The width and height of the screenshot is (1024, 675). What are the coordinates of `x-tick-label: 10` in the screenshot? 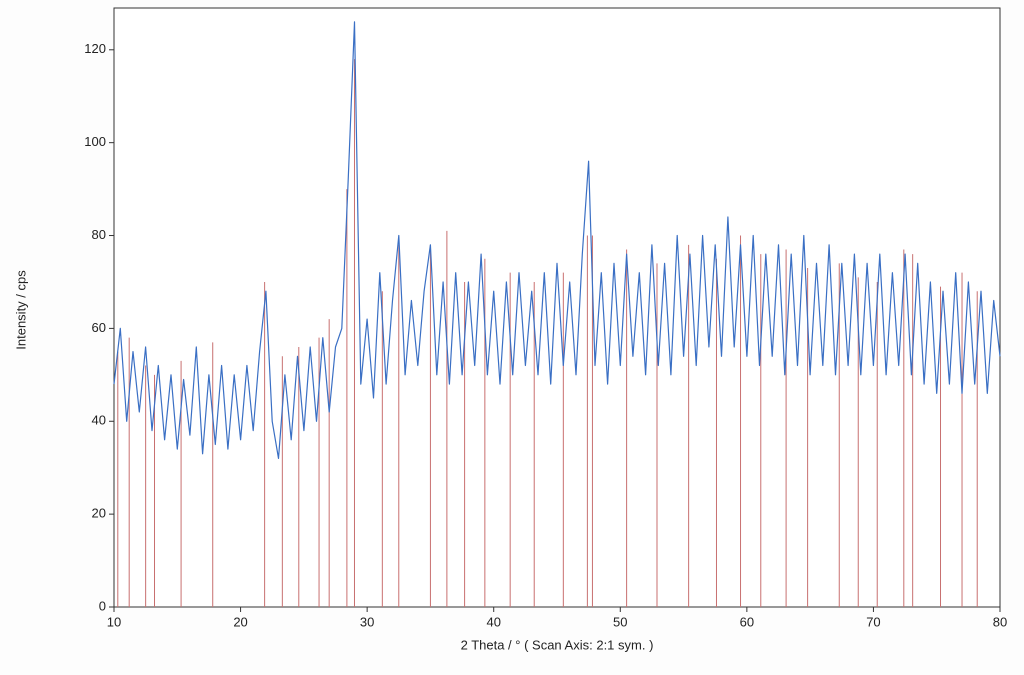 It's located at (114, 621).